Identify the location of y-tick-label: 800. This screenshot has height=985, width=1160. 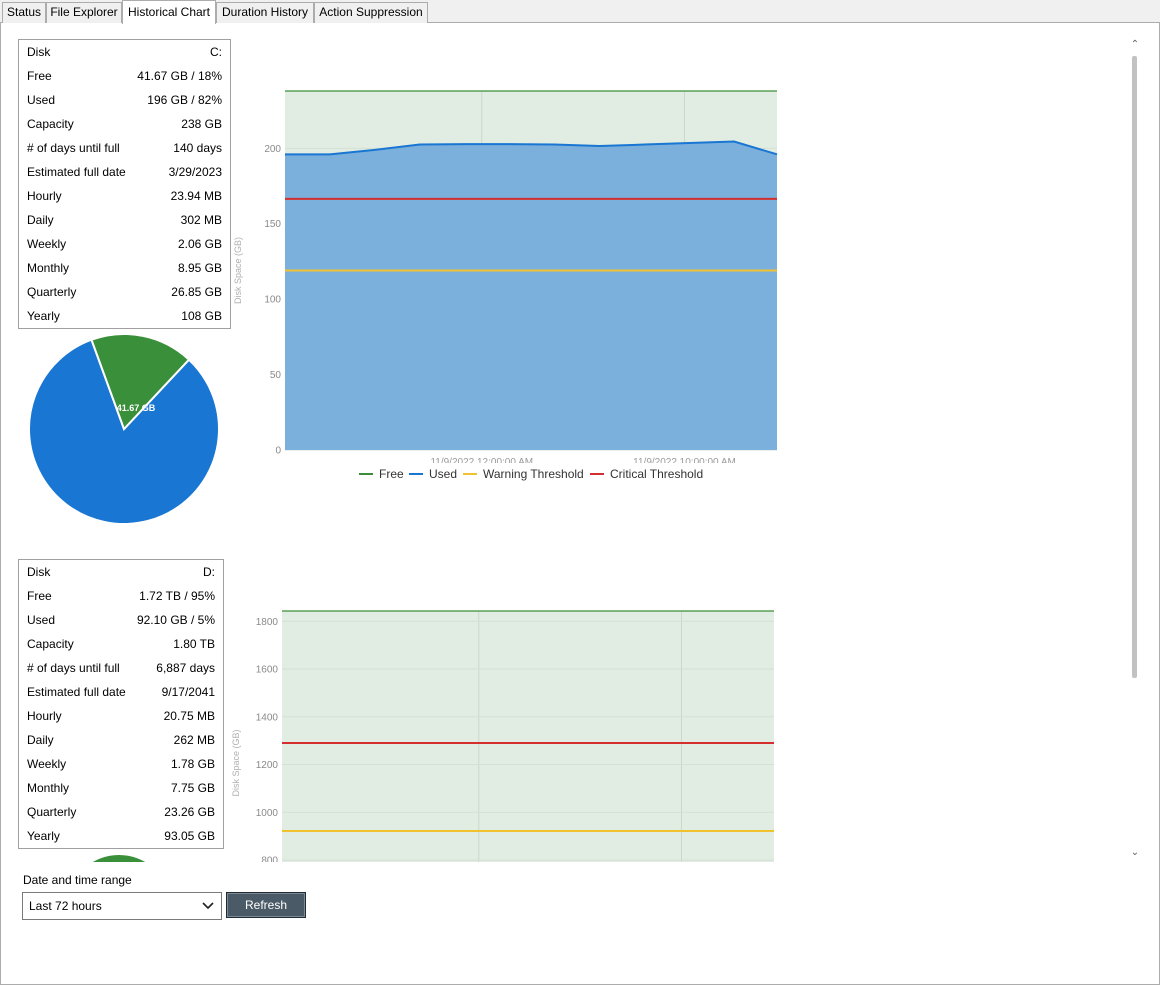
(269, 859).